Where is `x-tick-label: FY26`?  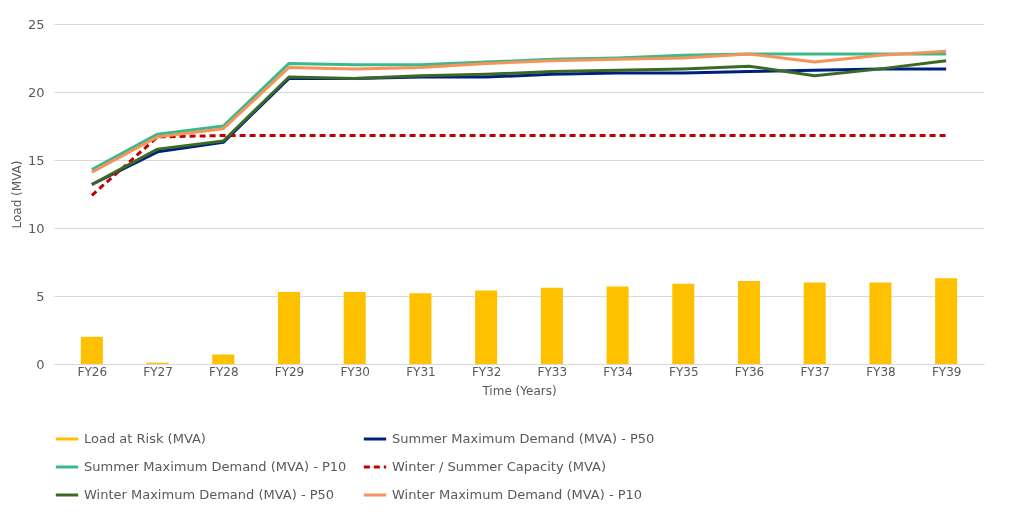
x-tick-label: FY26 is located at coordinates (92, 371).